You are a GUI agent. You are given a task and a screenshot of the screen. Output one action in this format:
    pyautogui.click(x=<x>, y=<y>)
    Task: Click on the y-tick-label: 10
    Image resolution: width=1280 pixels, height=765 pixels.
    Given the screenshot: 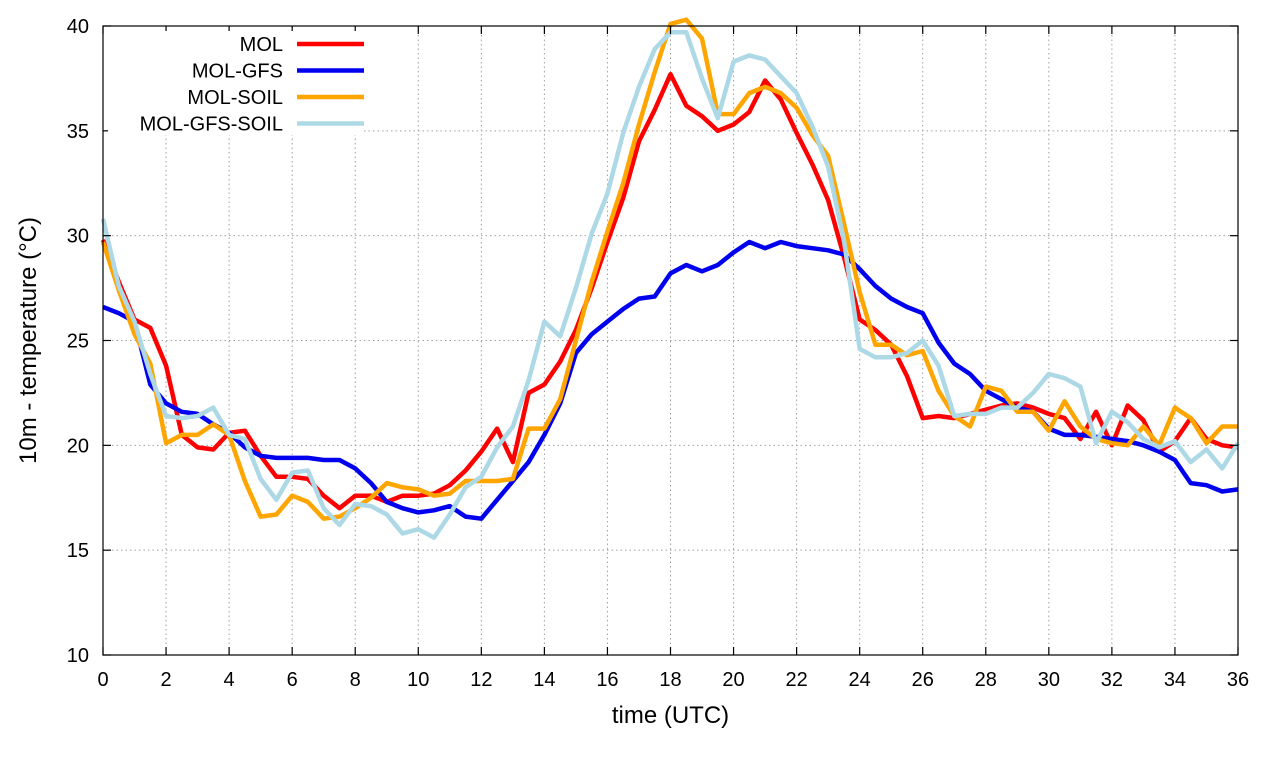 What is the action you would take?
    pyautogui.click(x=78, y=656)
    